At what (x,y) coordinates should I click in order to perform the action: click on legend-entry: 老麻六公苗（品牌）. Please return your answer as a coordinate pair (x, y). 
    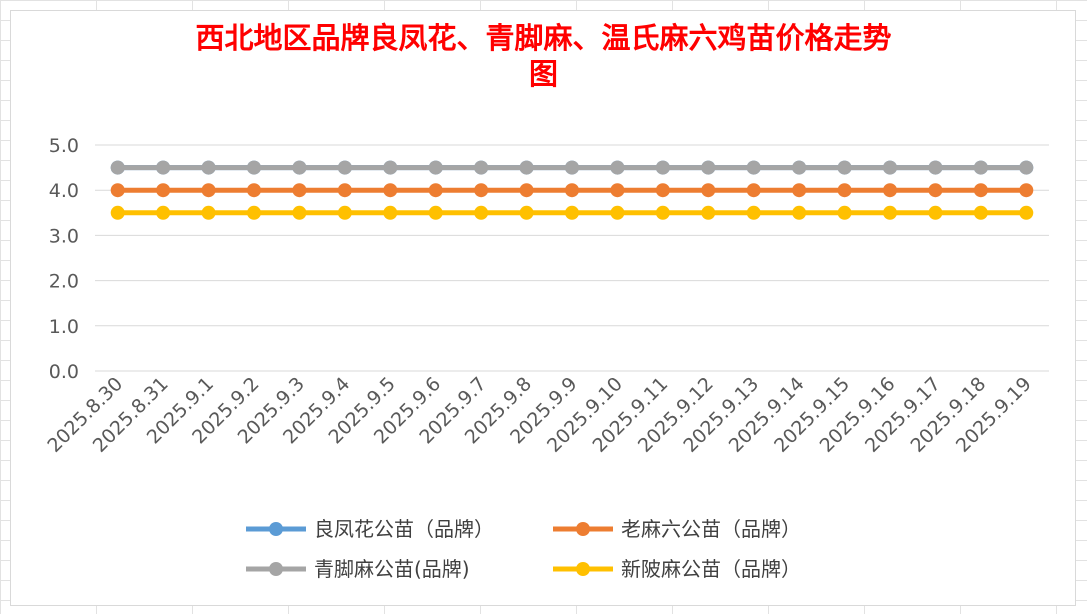
    Looking at the image, I should click on (677, 529).